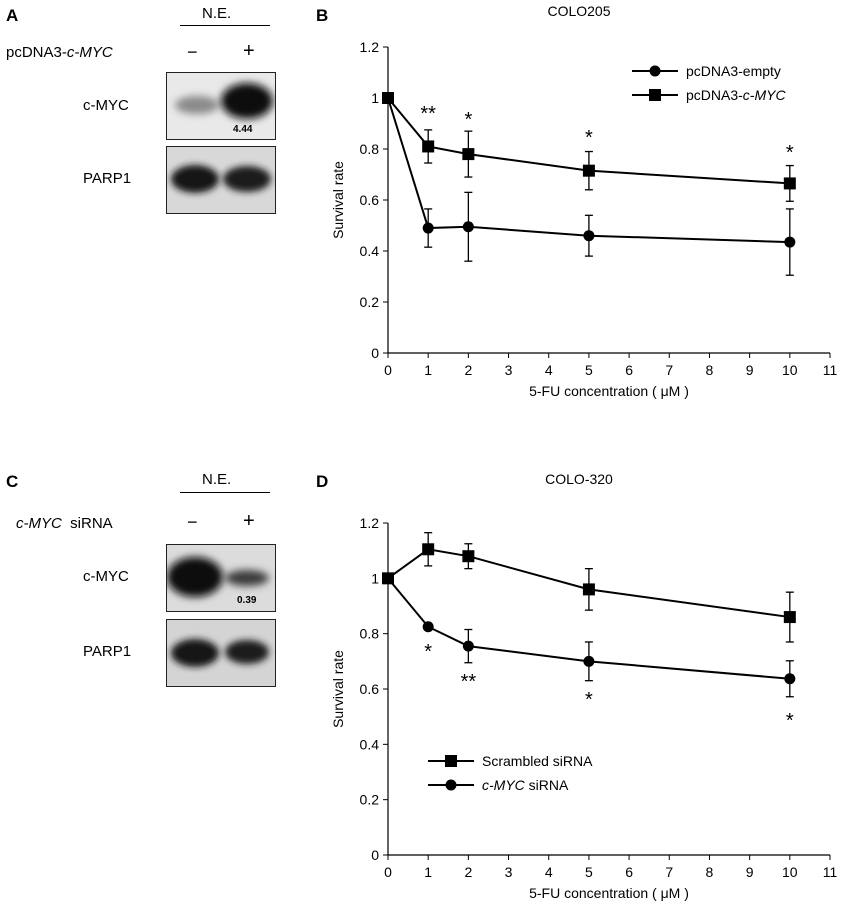 The height and width of the screenshot is (914, 859). I want to click on chart-b-x-tick-label: 2, so click(468, 370).